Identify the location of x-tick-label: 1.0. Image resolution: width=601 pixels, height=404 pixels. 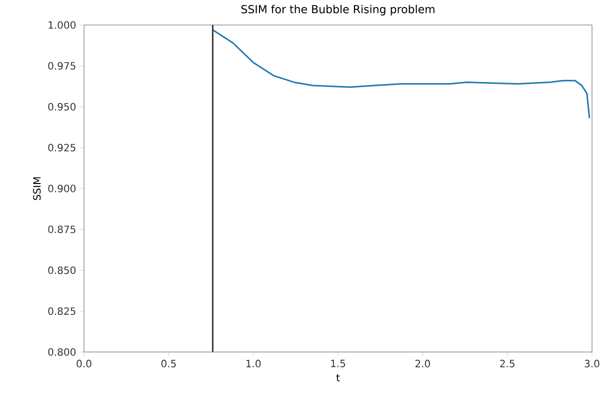
(253, 364).